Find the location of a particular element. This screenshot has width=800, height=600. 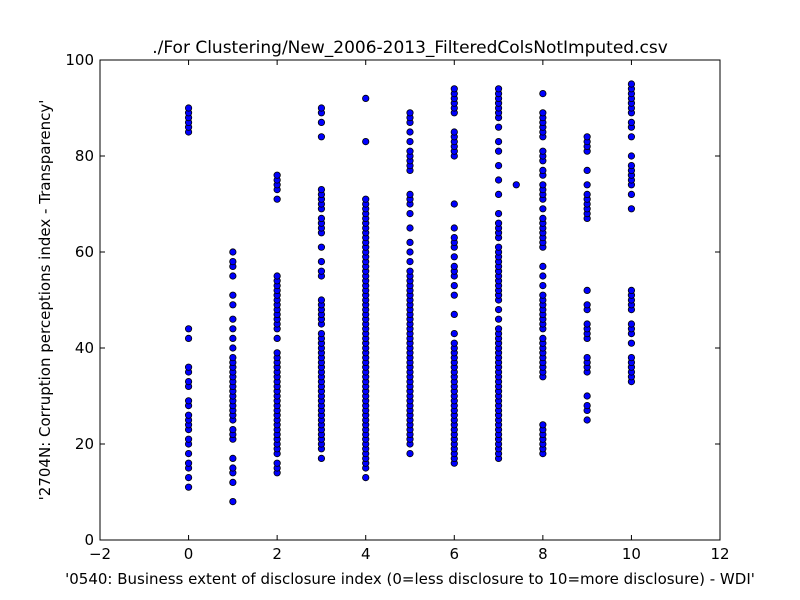

x-tick-label: 0 is located at coordinates (189, 554).